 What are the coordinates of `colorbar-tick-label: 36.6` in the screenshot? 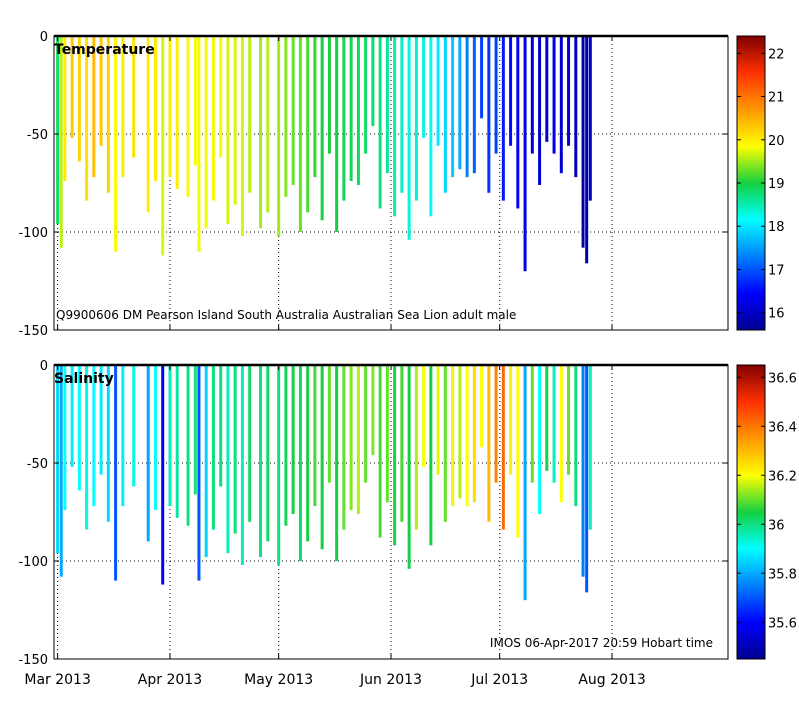 It's located at (782, 378).